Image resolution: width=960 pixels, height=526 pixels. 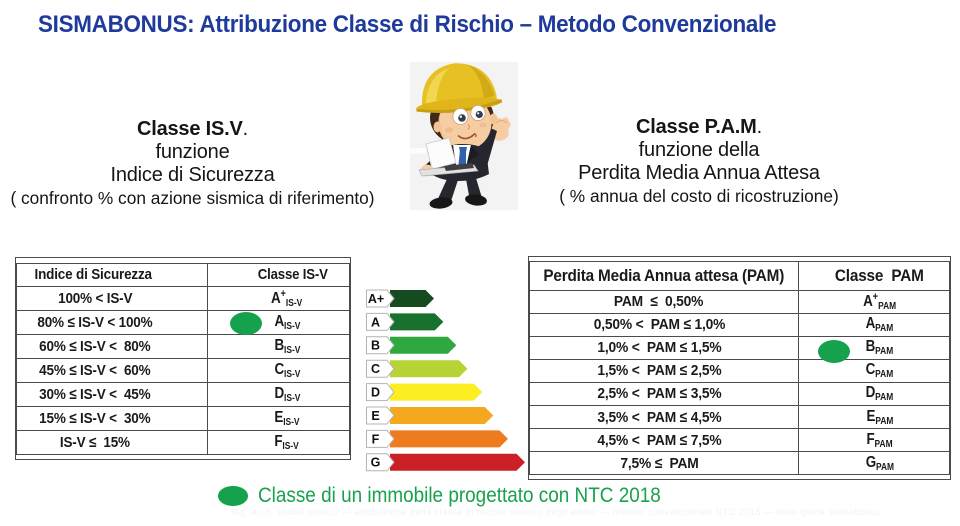 I want to click on svg-text: G, so click(x=376, y=463).